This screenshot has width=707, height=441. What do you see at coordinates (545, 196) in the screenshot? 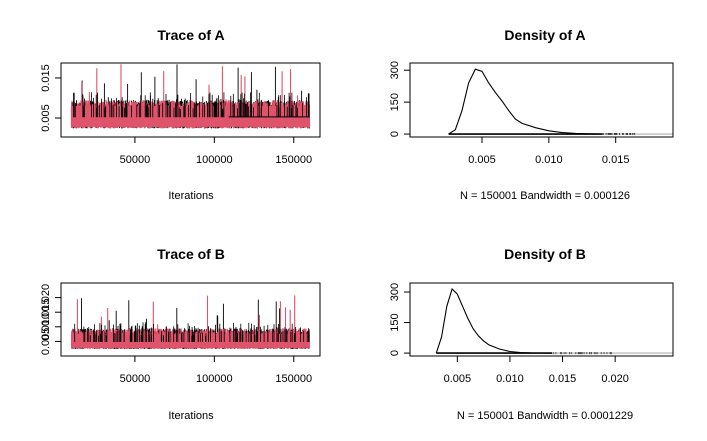
I see `x-axis-label: N = 150001 Bandwidth = 0.000126` at bounding box center [545, 196].